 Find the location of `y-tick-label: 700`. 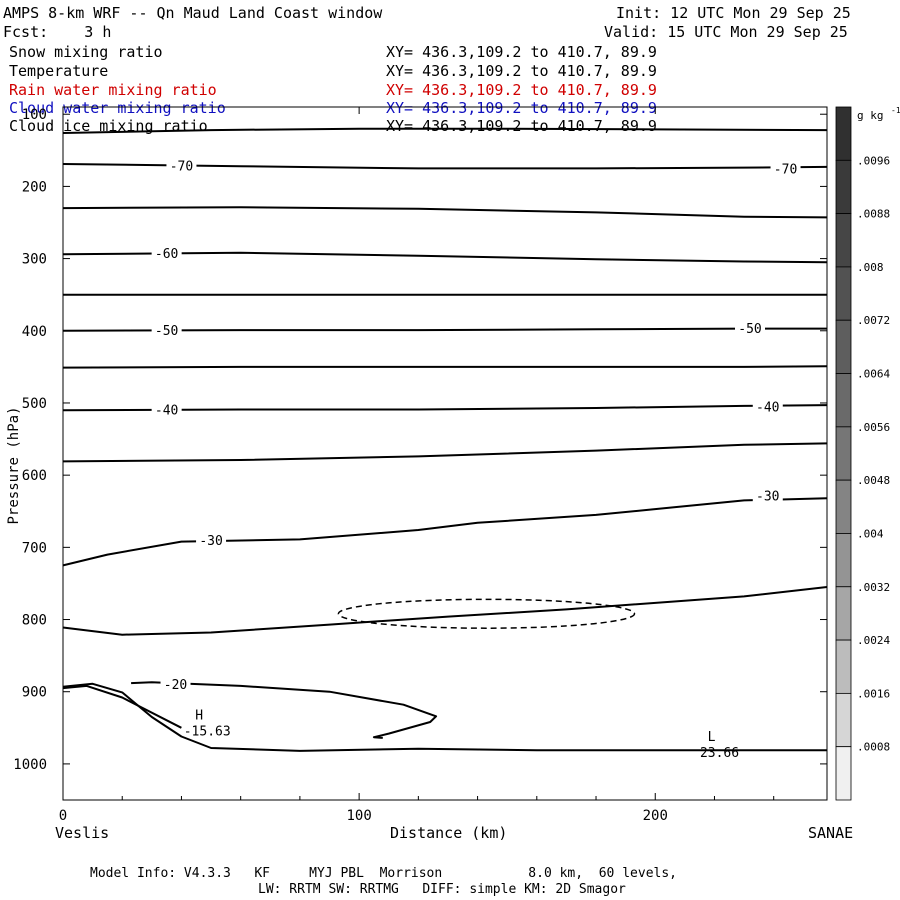

y-tick-label: 700 is located at coordinates (34, 548).